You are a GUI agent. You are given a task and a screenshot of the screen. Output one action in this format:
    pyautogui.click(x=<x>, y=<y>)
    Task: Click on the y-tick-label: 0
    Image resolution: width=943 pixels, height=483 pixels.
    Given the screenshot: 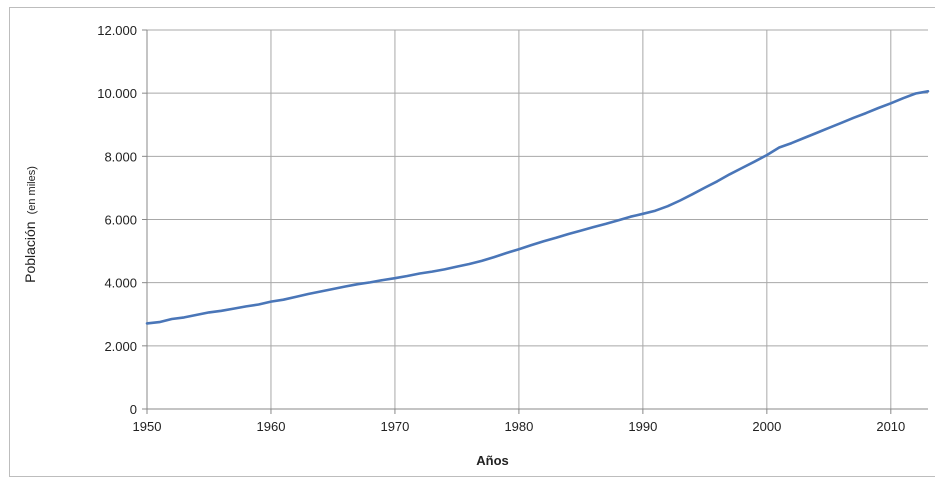 What is the action you would take?
    pyautogui.click(x=133, y=409)
    